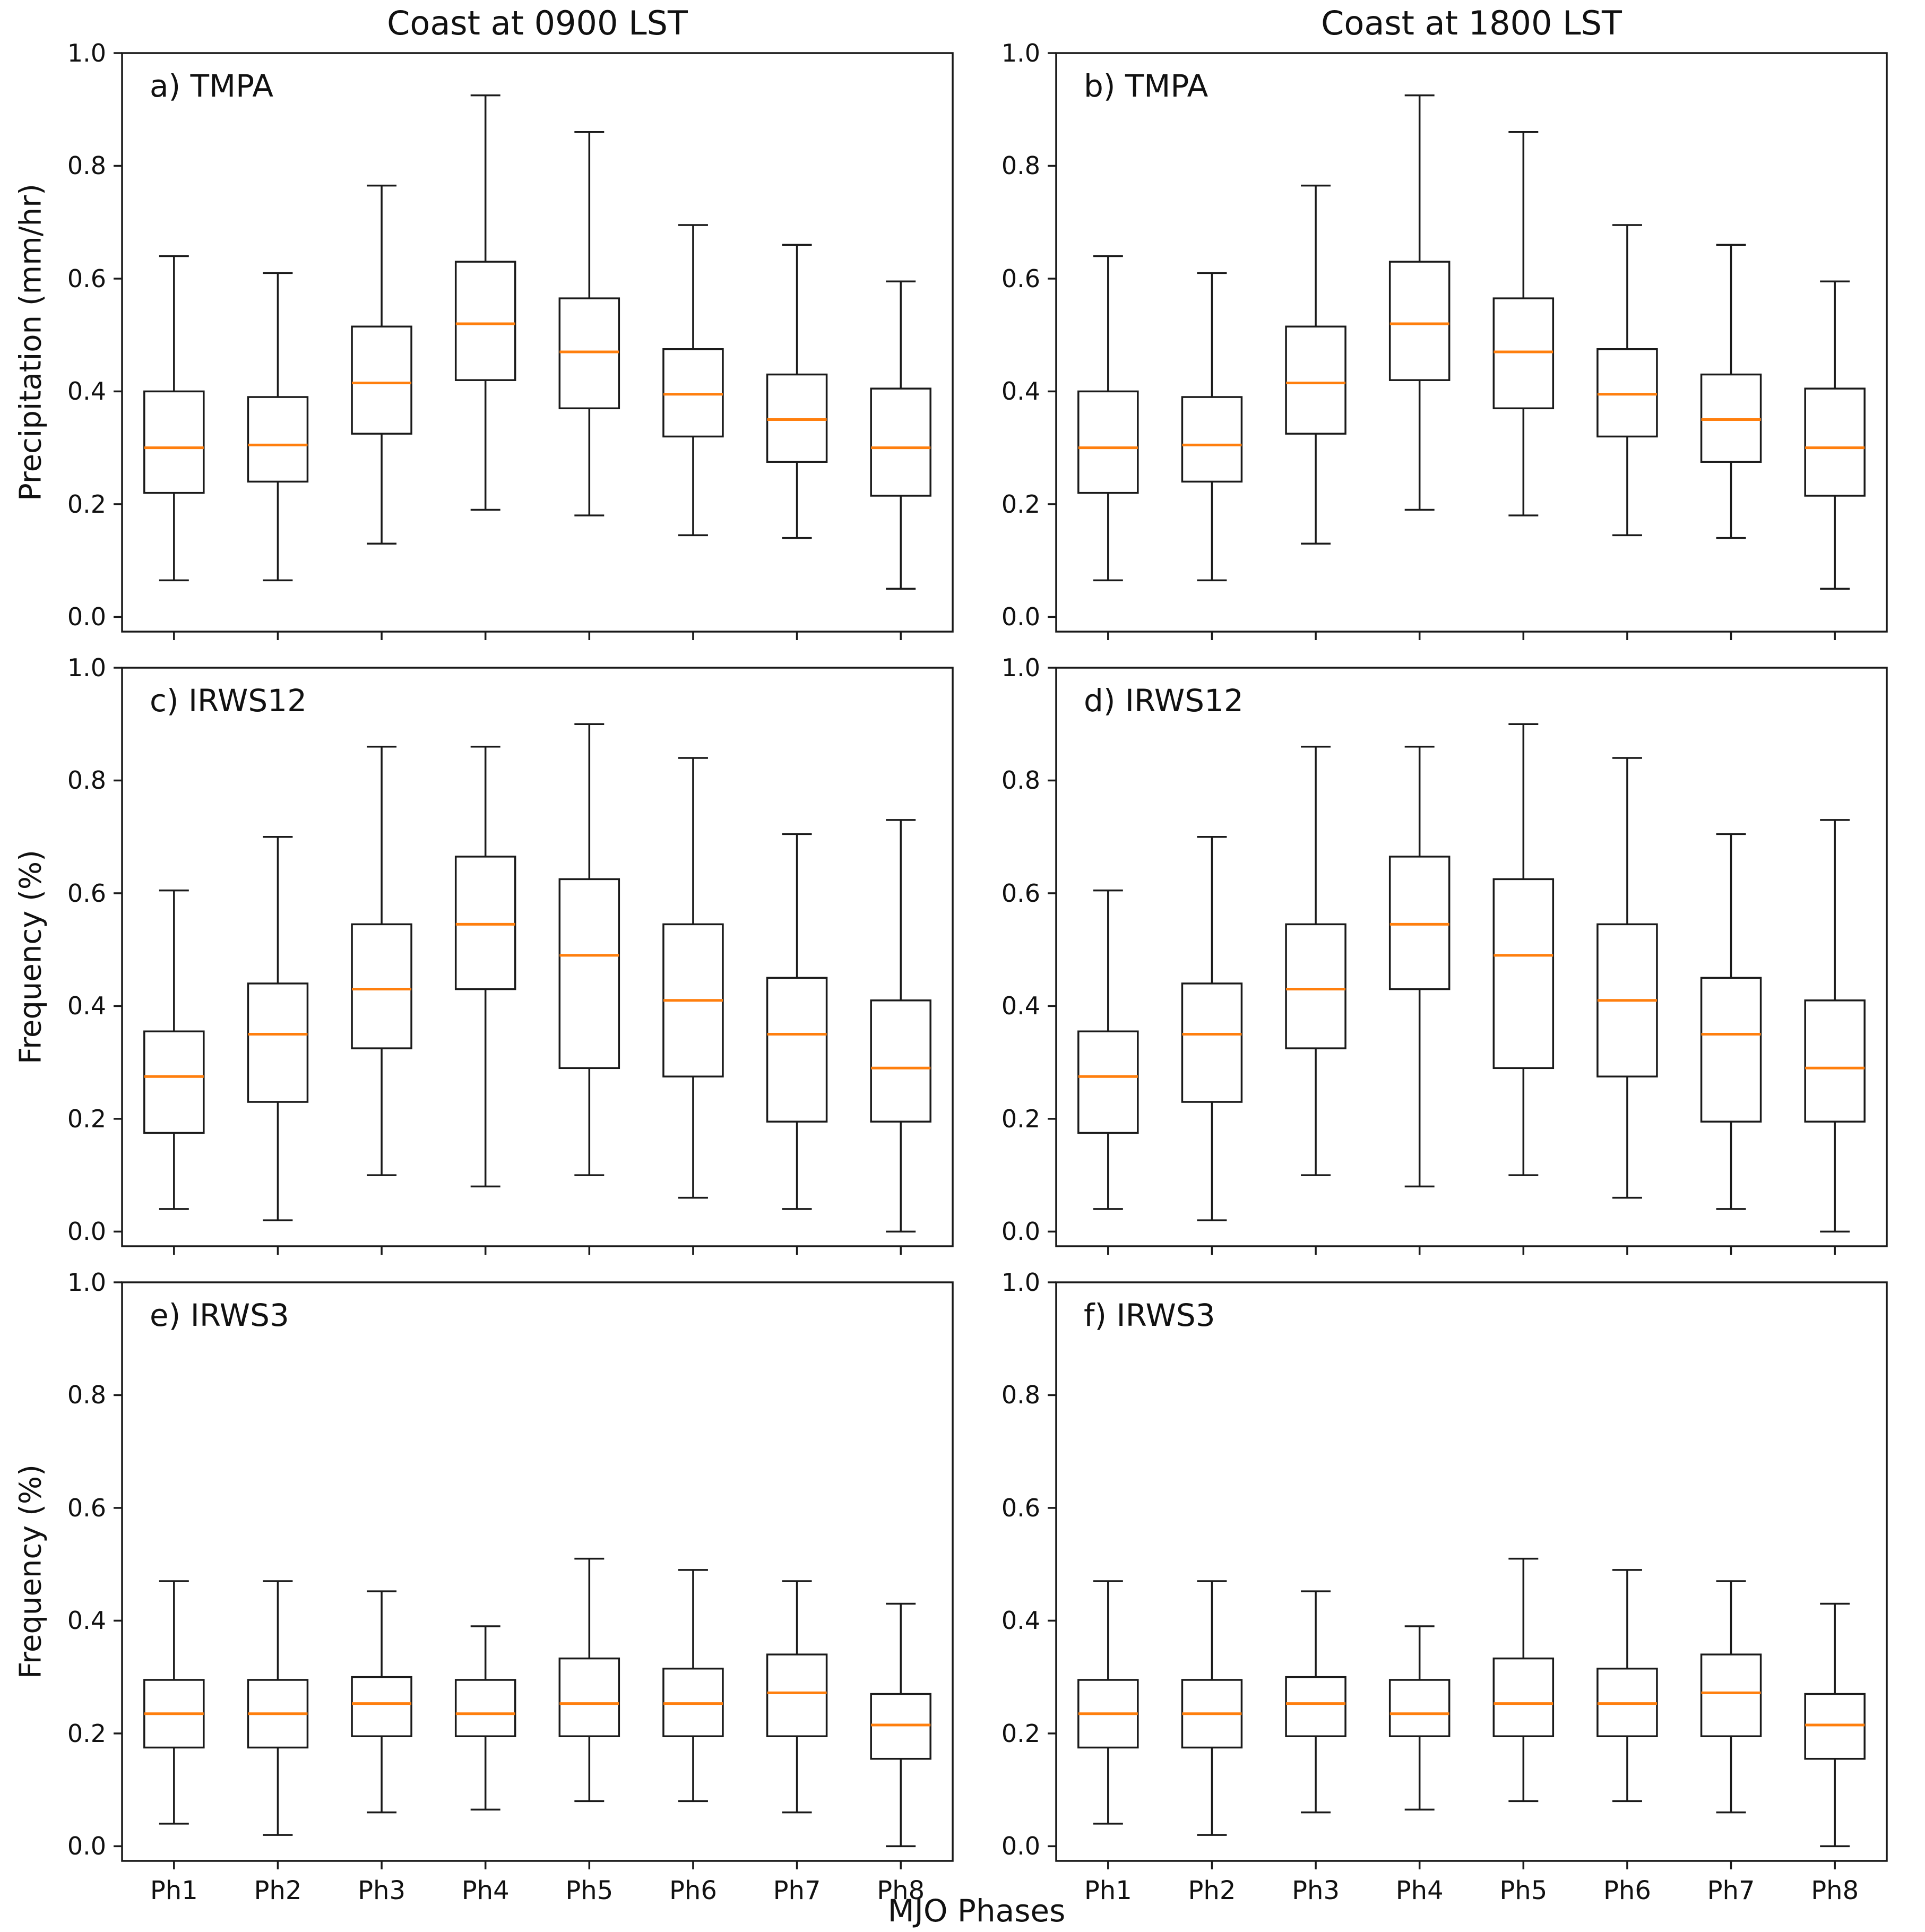 The height and width of the screenshot is (1932, 1925). Describe the element at coordinates (900, 1725) in the screenshot. I see `box-e-ph8` at that location.